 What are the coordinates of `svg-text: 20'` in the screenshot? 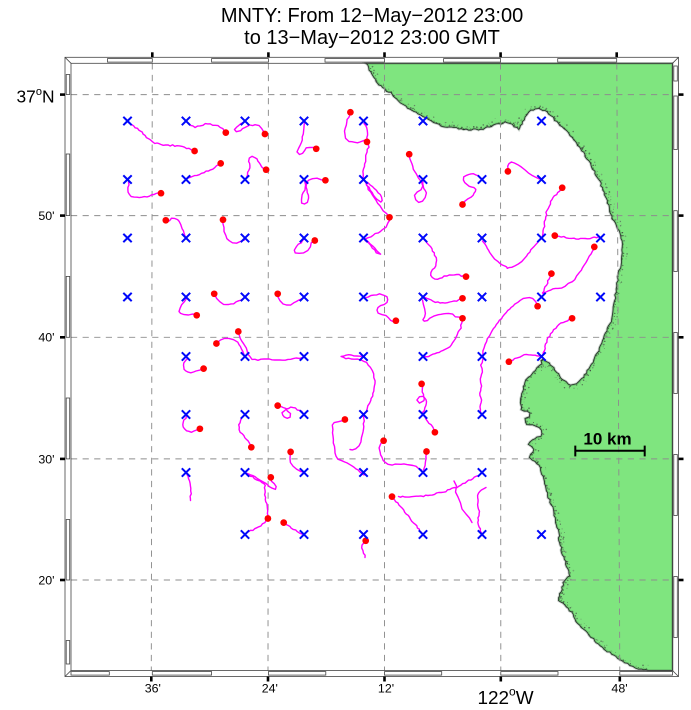 It's located at (46, 580).